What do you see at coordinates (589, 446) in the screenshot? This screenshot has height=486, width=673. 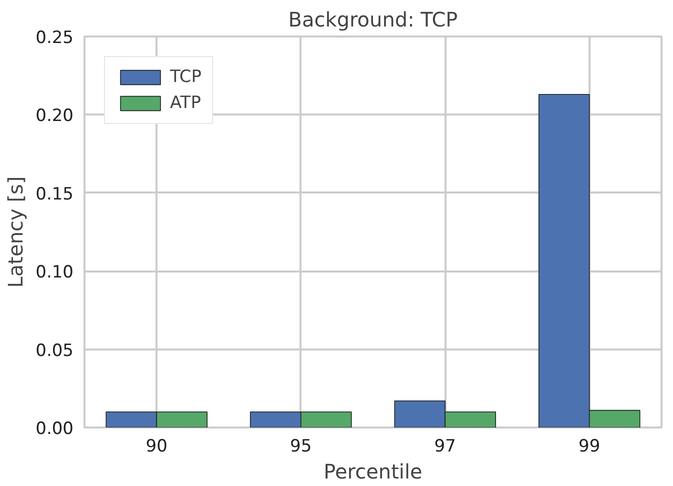 I see `x-tick-label: 99` at bounding box center [589, 446].